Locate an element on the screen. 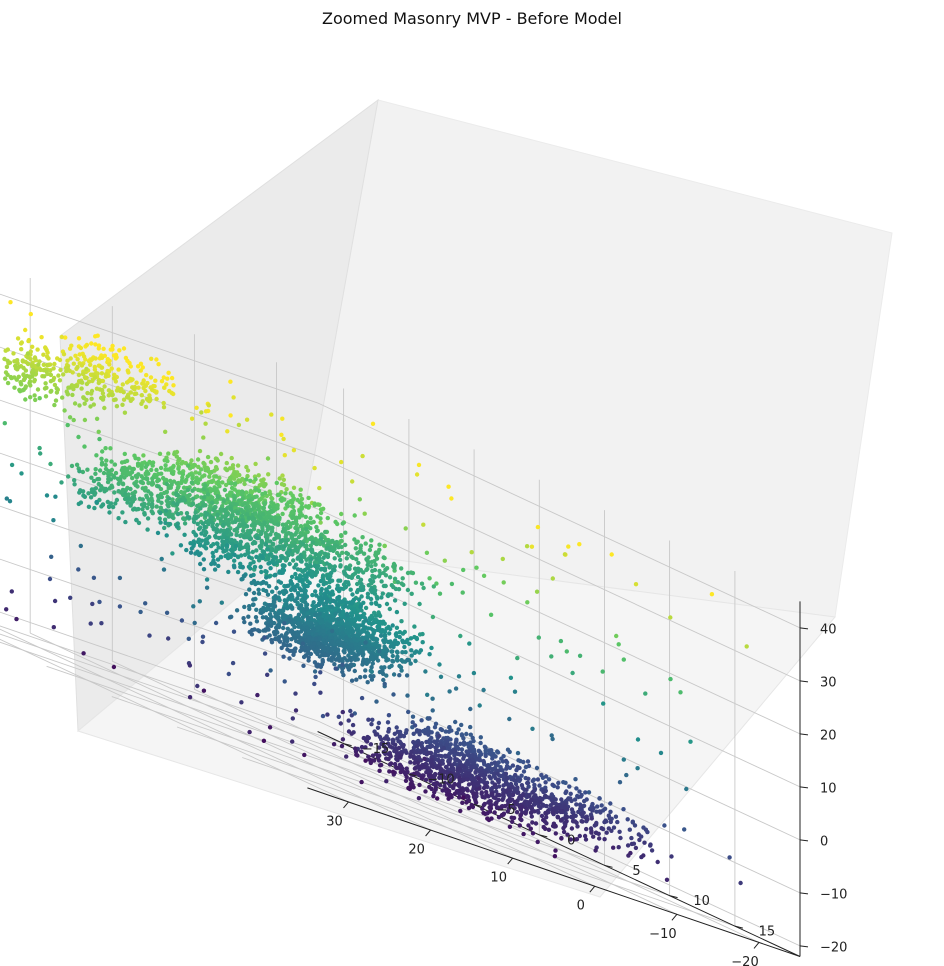 Image resolution: width=944 pixels, height=966 pixels. z-gridline-side is located at coordinates (159, 348).